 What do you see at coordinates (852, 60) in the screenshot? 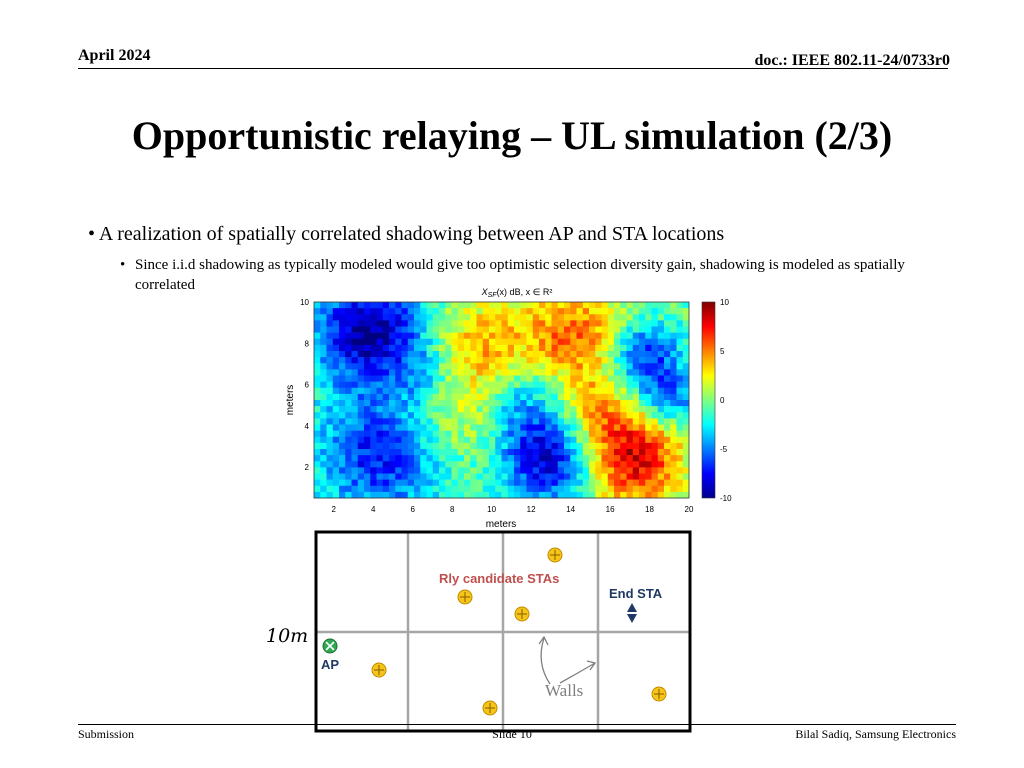
I see `header-doc-id: doc.: IEEE 802.11-24/0733r0` at bounding box center [852, 60].